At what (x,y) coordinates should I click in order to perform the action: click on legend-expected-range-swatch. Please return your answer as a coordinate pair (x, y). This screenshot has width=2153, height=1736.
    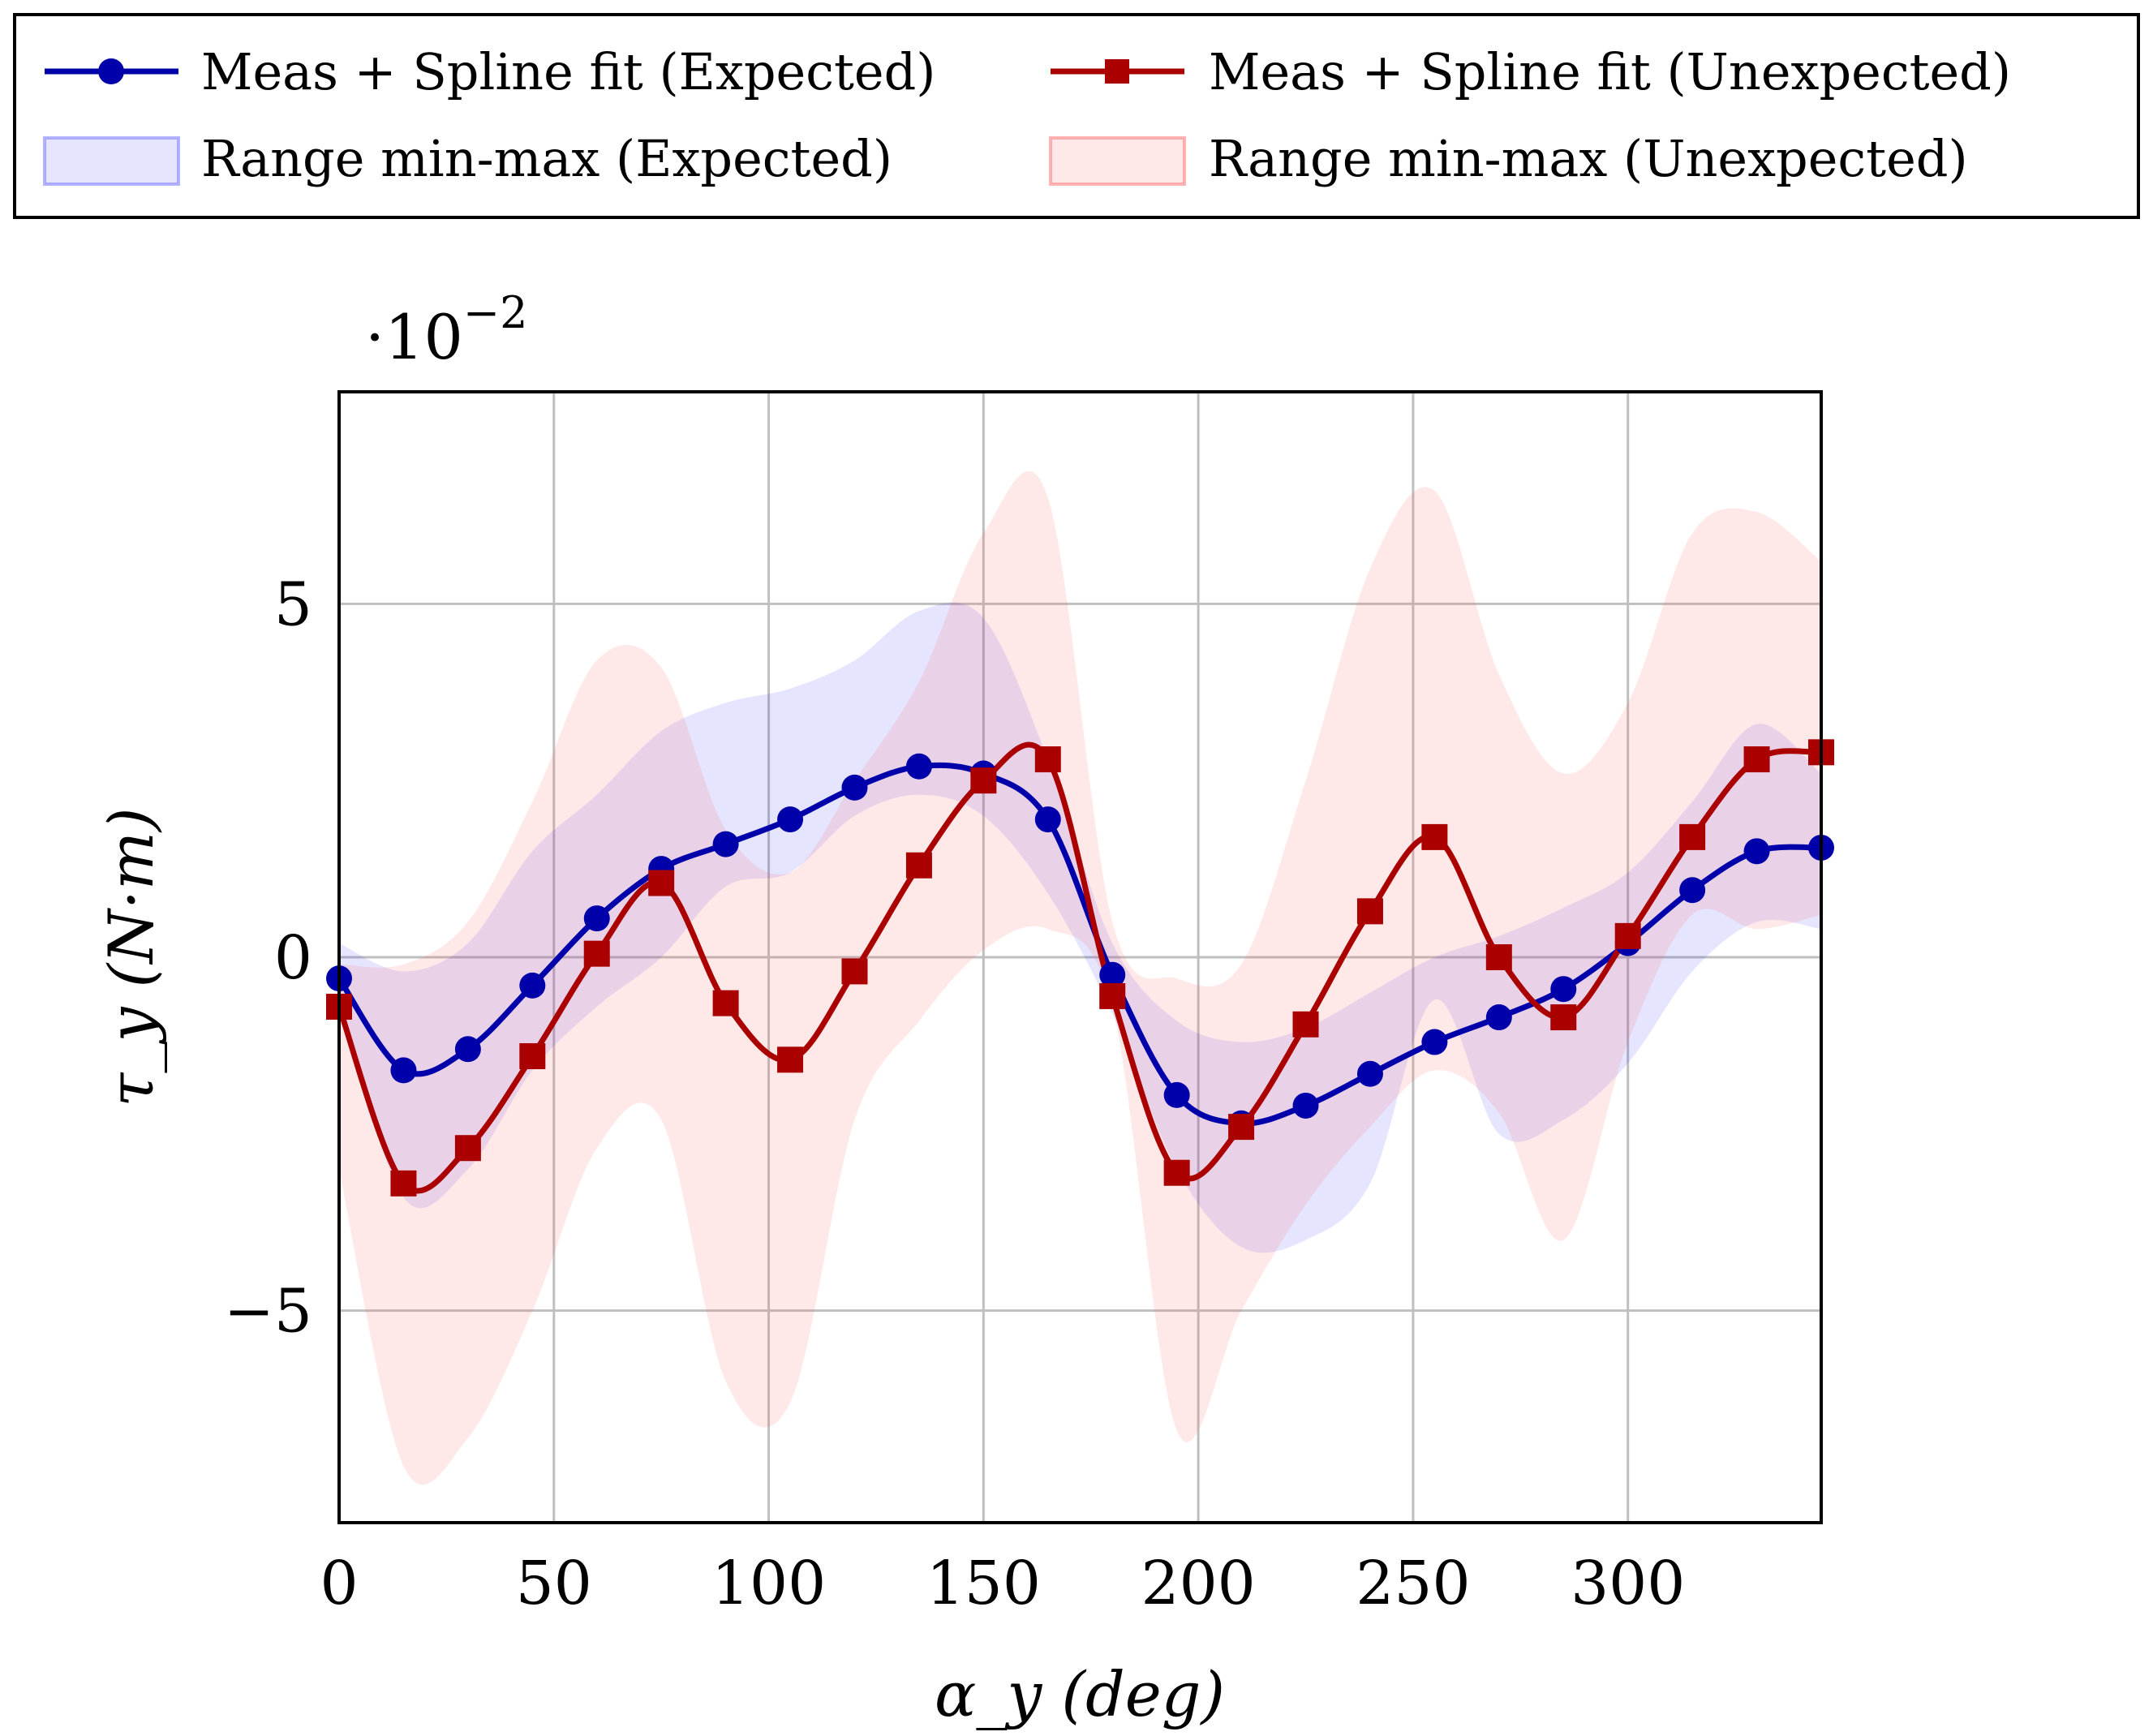
    Looking at the image, I should click on (111, 161).